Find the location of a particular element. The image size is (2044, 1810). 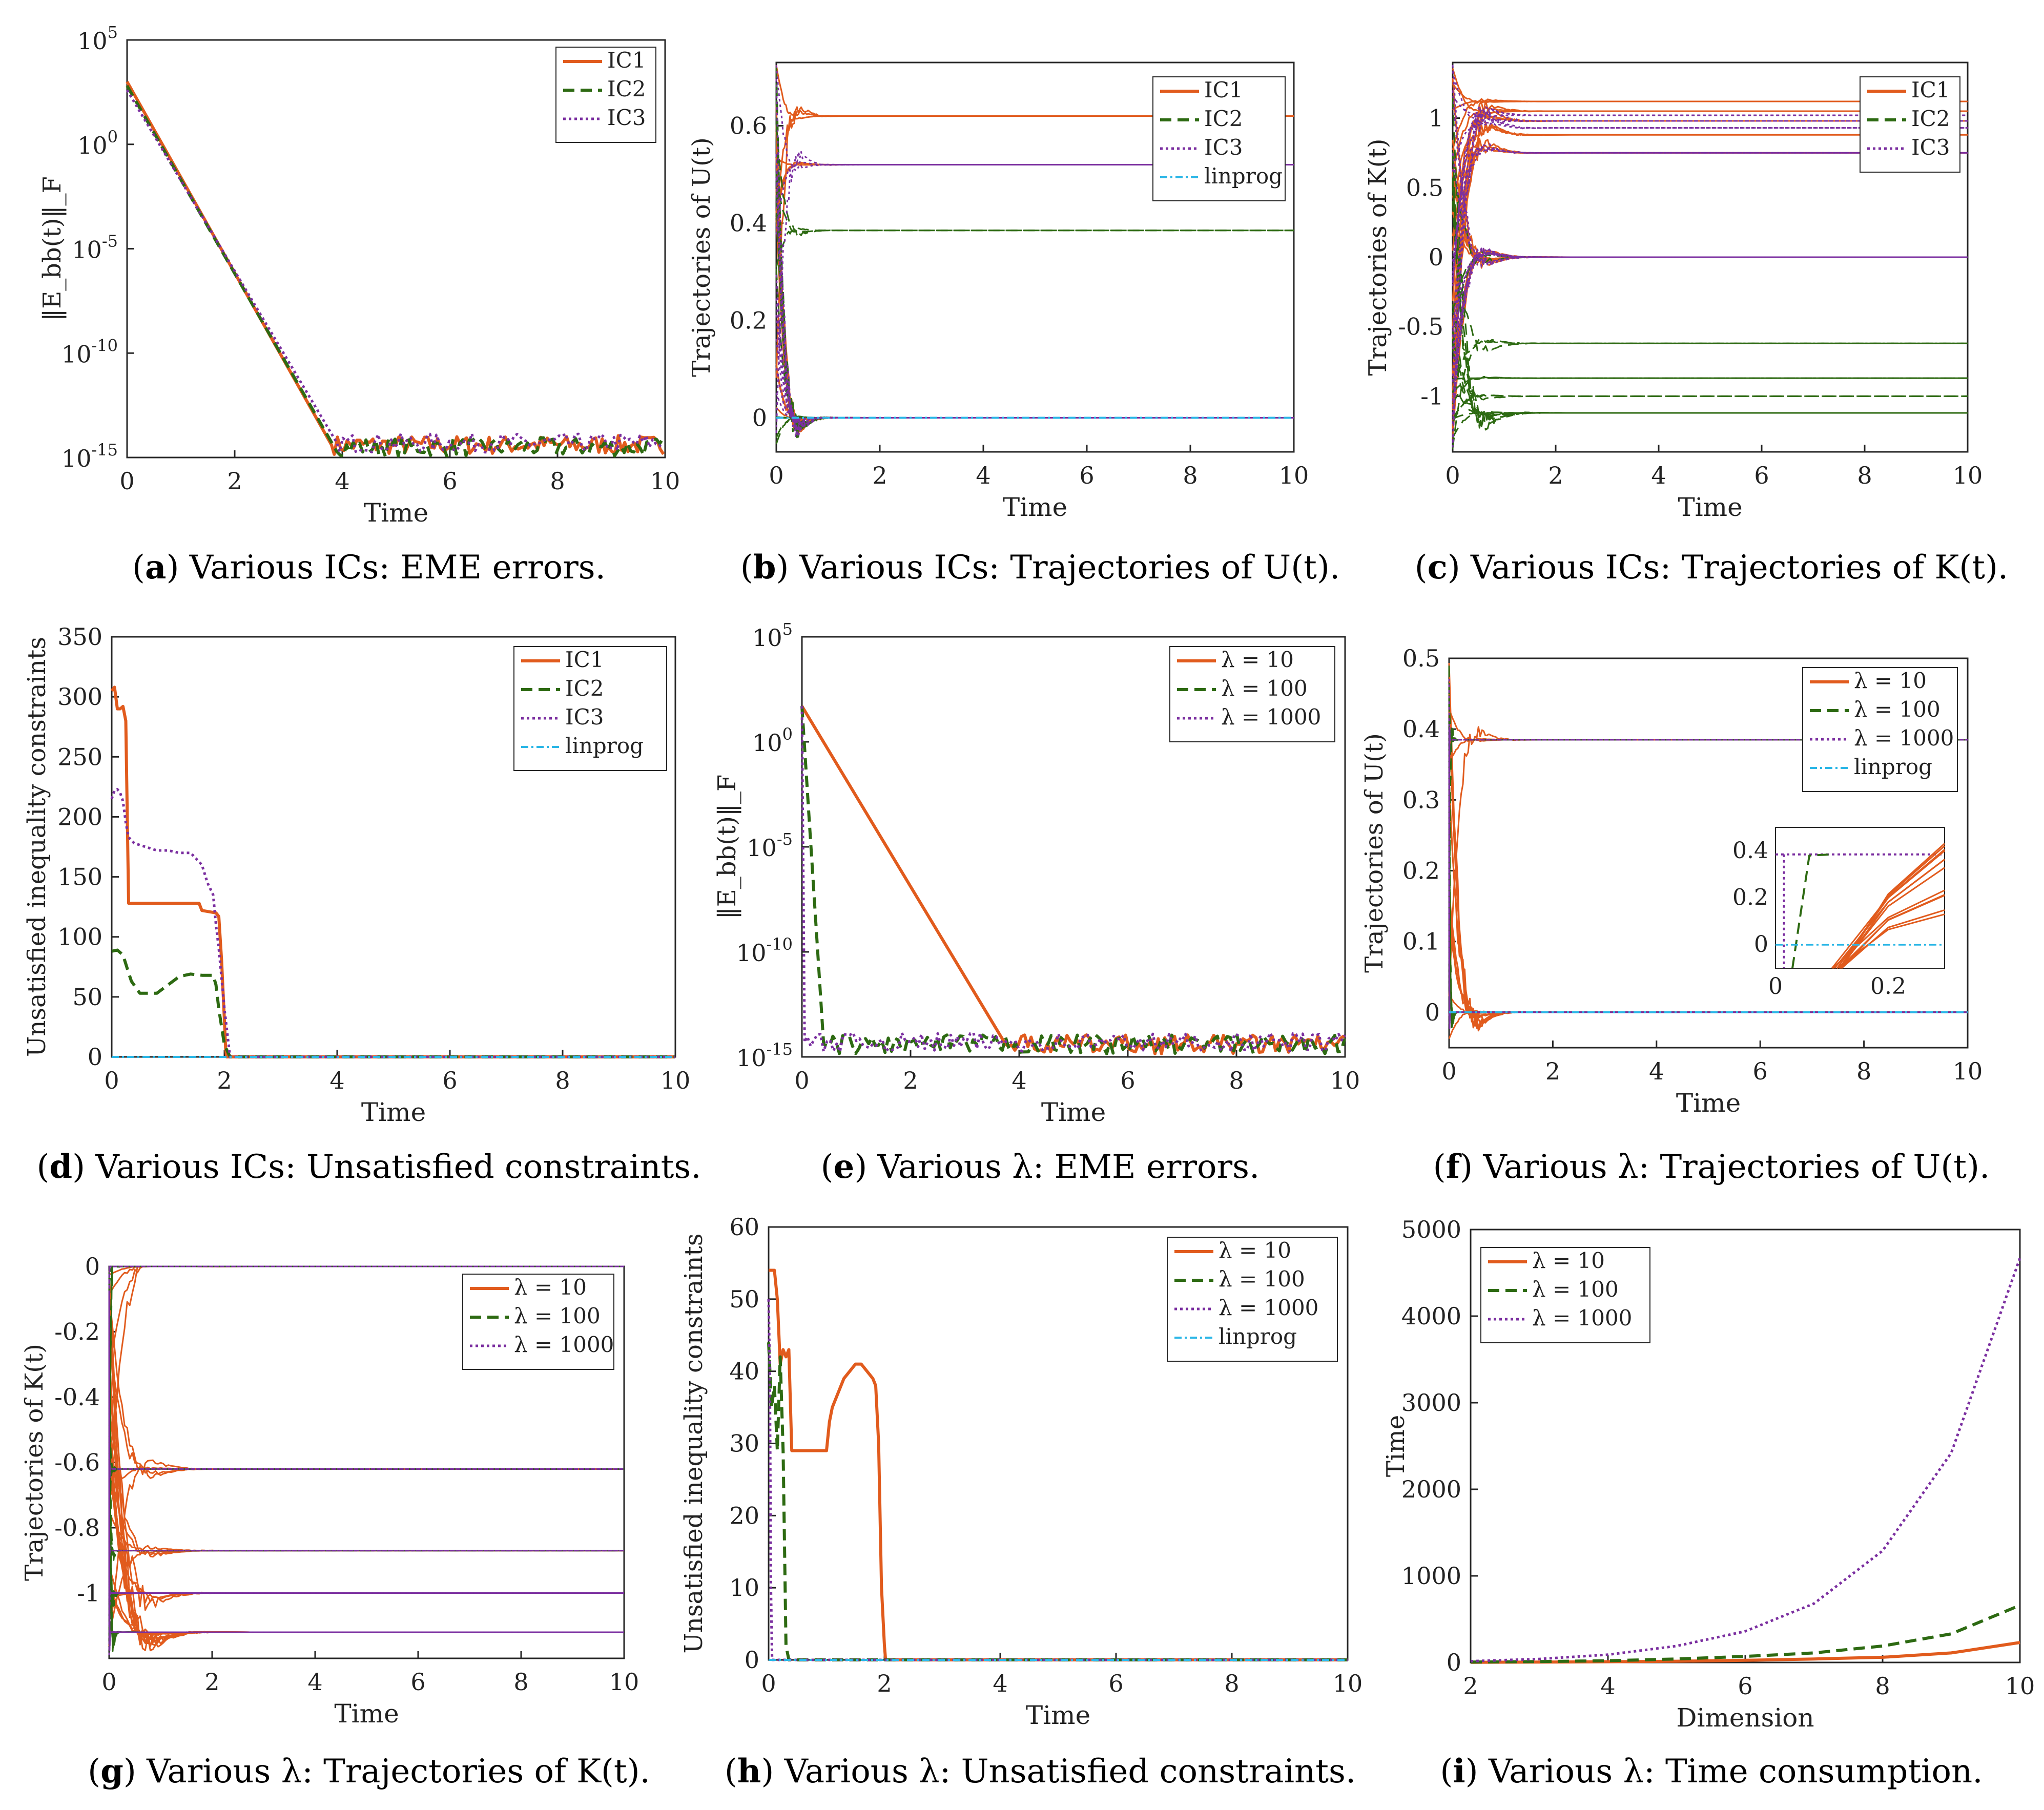

y-tick-label: 10⁻⁵ is located at coordinates (770, 845).